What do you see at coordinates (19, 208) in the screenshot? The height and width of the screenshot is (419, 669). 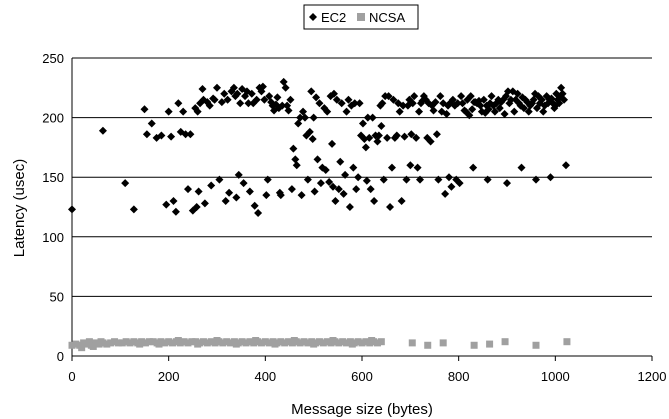 I see `y-axis-title: Latency (usec)` at bounding box center [19, 208].